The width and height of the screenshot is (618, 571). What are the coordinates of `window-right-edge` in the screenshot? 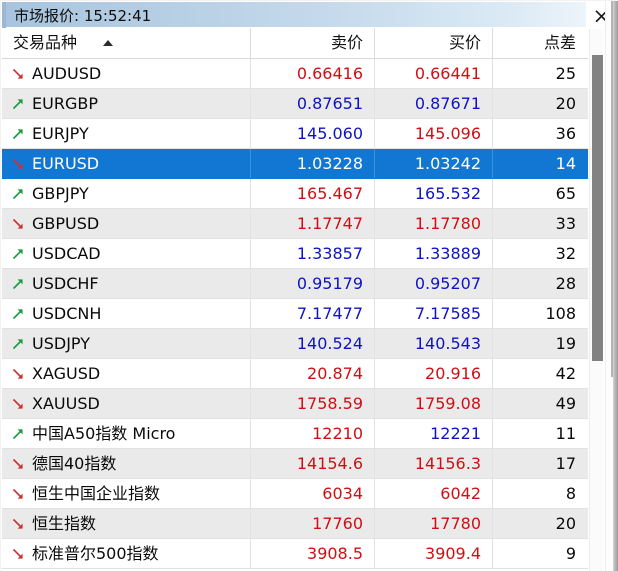 It's located at (615, 286).